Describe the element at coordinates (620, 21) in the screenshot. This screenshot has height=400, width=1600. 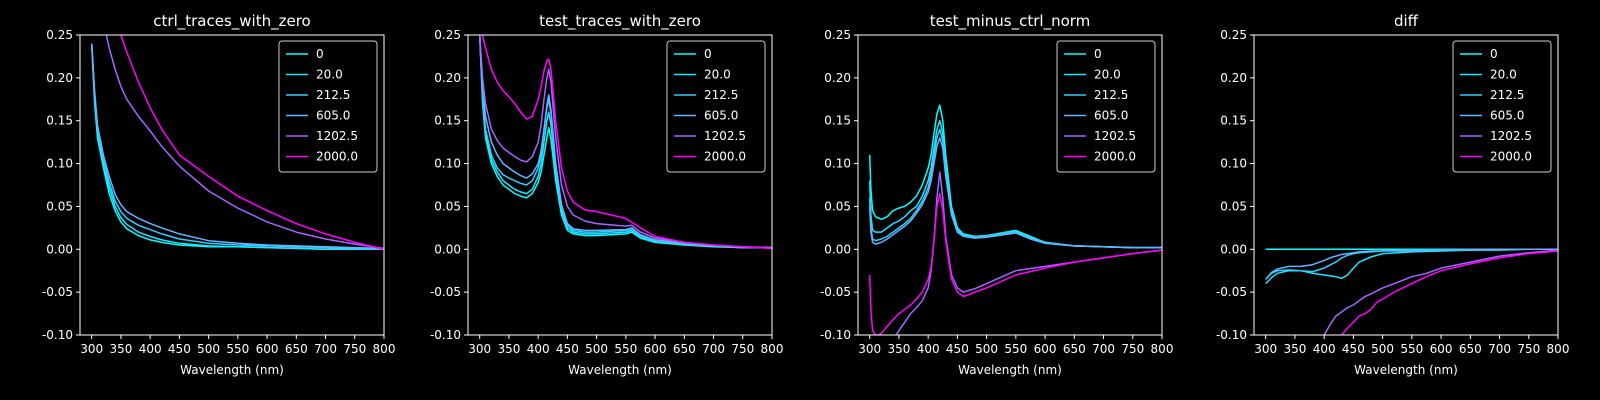
I see `chart-title: test_traces_with_zero` at that location.